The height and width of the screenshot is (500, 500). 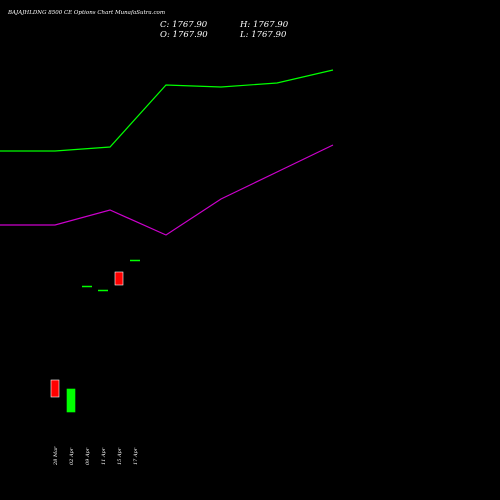 What do you see at coordinates (95, 336) in the screenshot?
I see `candles-group` at bounding box center [95, 336].